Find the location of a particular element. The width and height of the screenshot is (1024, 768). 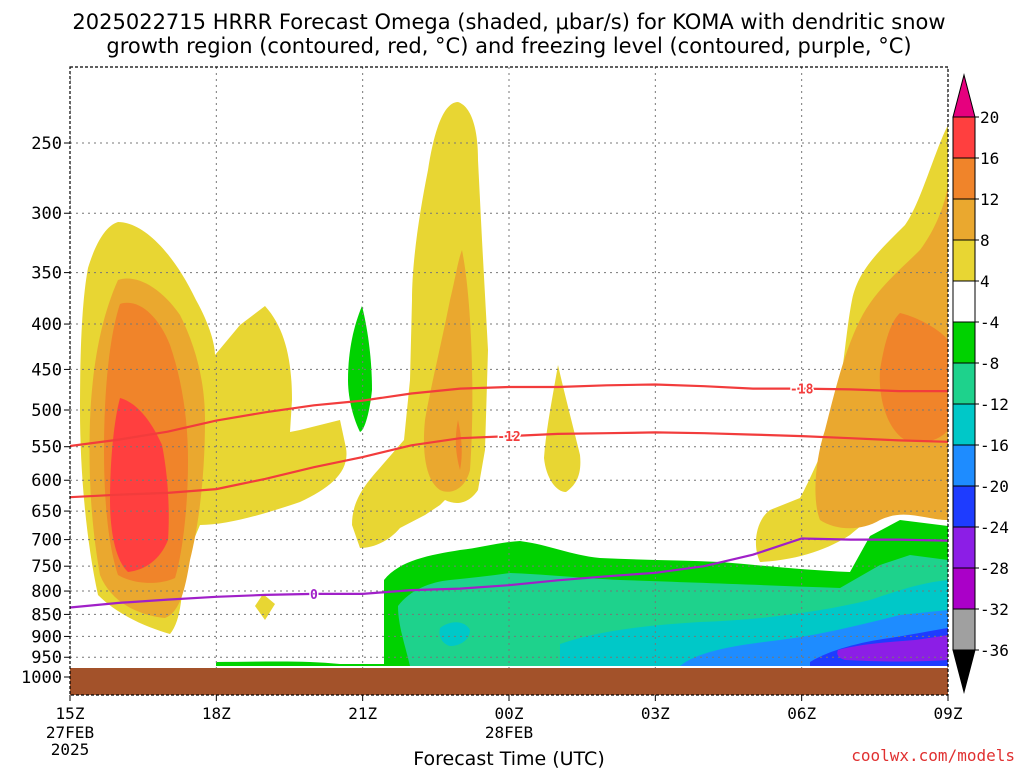

y-tick-label: 900 is located at coordinates (46, 637).